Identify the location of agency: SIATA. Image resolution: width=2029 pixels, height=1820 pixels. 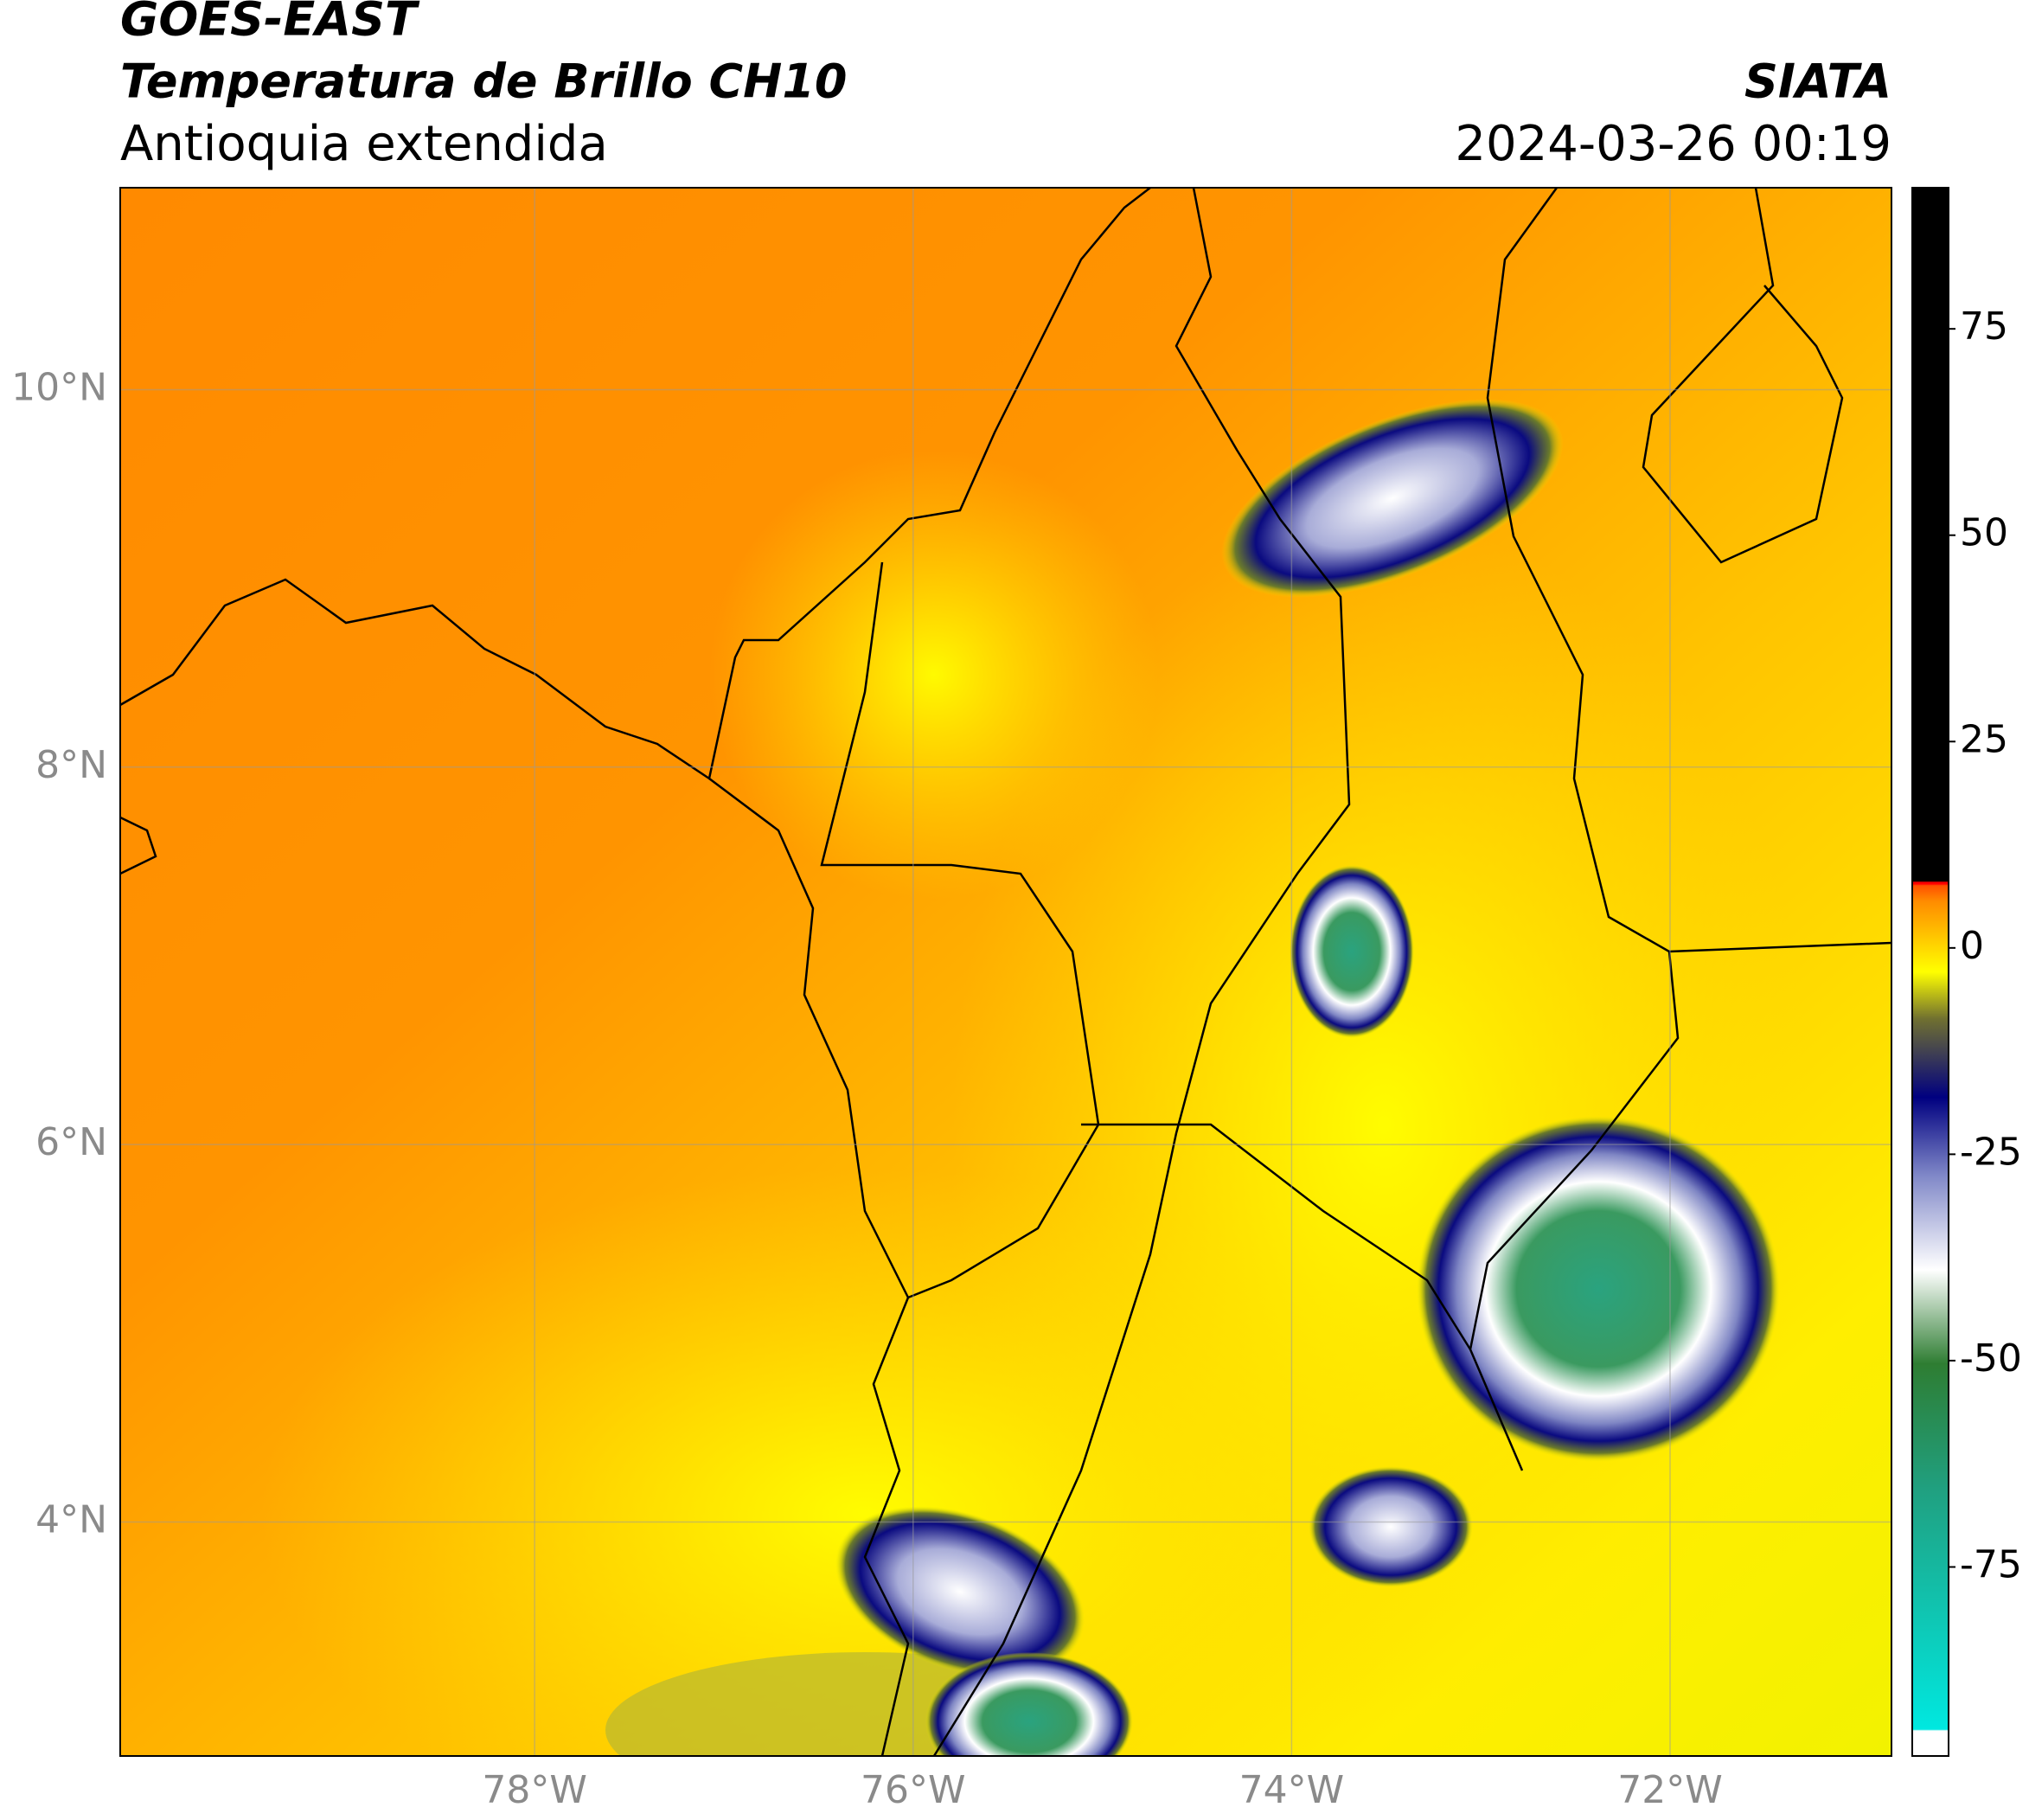
(1817, 81).